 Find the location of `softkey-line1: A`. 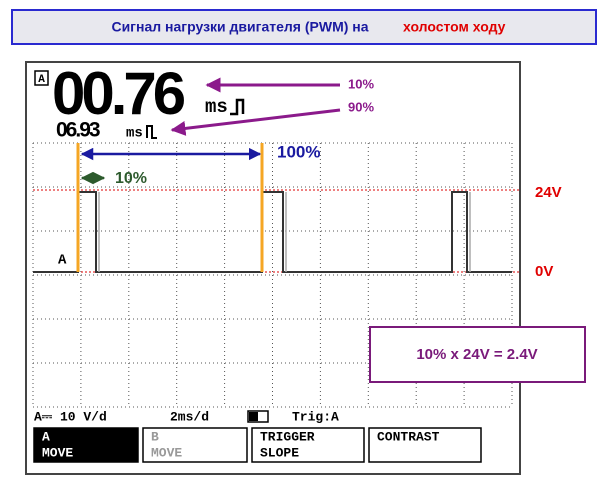

softkey-line1: A is located at coordinates (46, 436).